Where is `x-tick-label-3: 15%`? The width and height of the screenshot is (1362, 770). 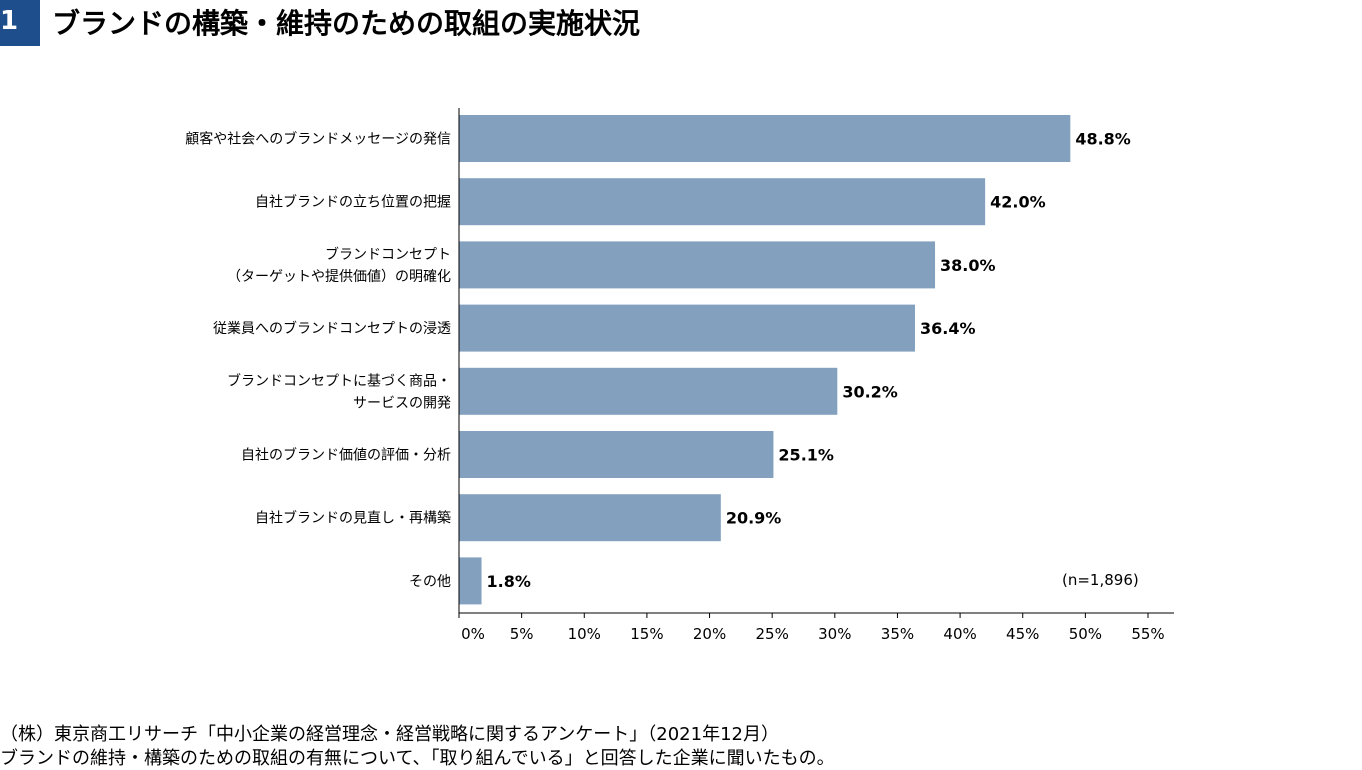 x-tick-label-3: 15% is located at coordinates (646, 634).